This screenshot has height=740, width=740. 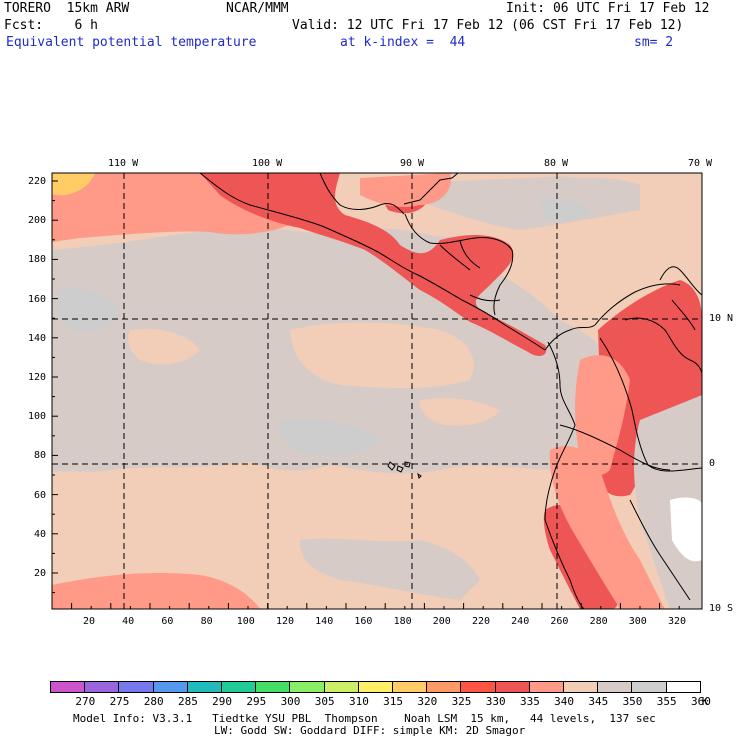 I want to click on colorbar-label: 320, so click(x=427, y=701).